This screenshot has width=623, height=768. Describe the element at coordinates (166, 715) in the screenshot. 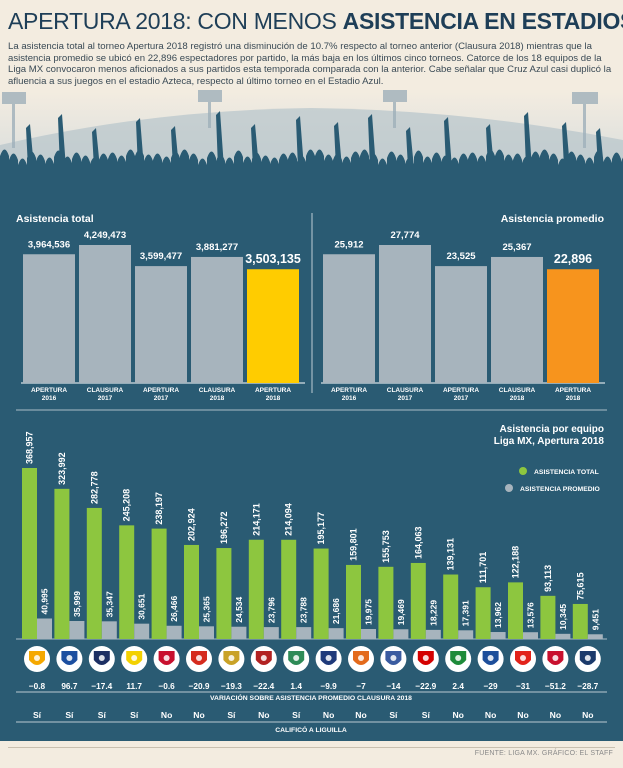

I see `liguilla-value-4: No` at that location.